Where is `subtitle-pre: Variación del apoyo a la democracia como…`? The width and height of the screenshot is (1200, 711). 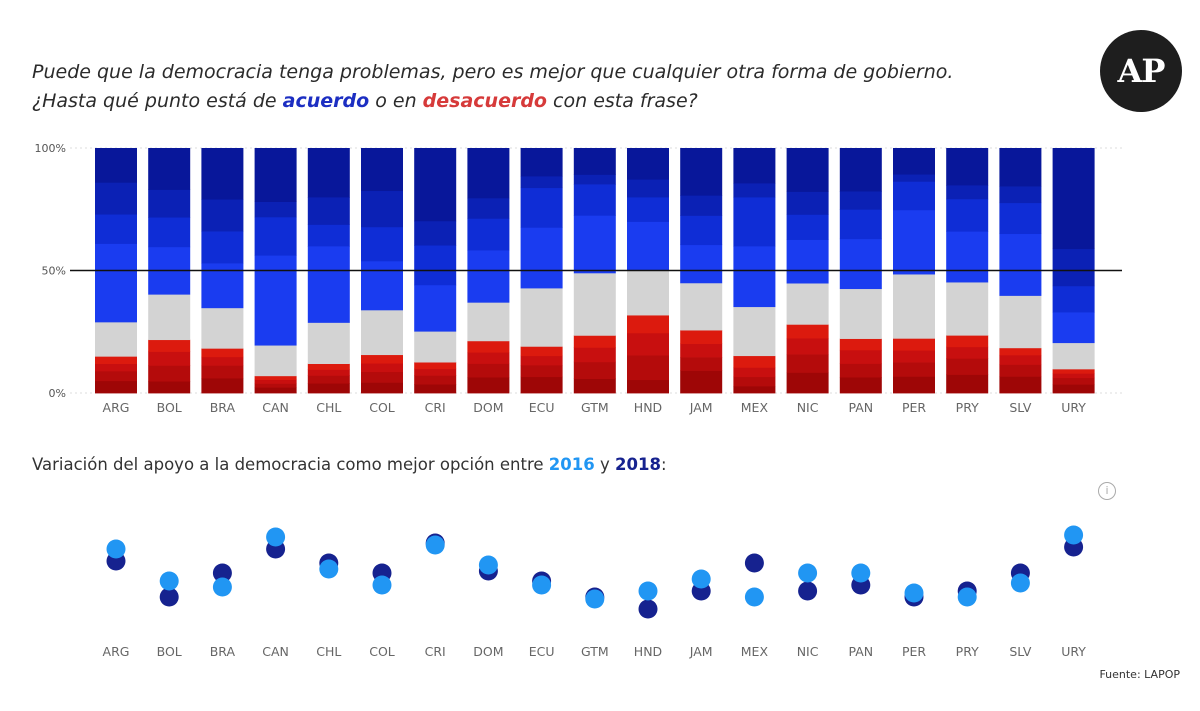
subtitle-pre: Variación del apoyo a la democracia como… is located at coordinates (290, 464).